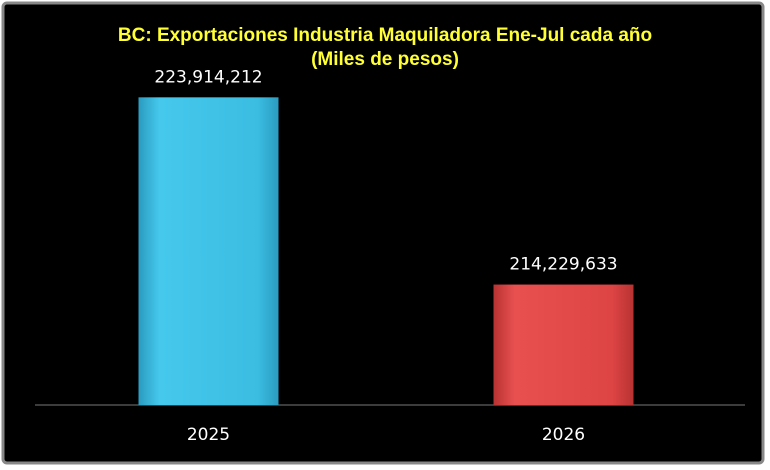  I want to click on chart-subtitle: (Miles de pesos), so click(385, 59).